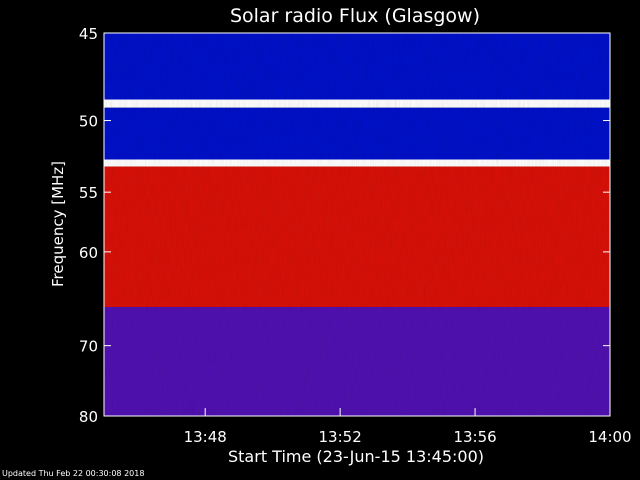 This screenshot has width=640, height=480. Describe the element at coordinates (88, 193) in the screenshot. I see `y-tick-label: 55` at that location.